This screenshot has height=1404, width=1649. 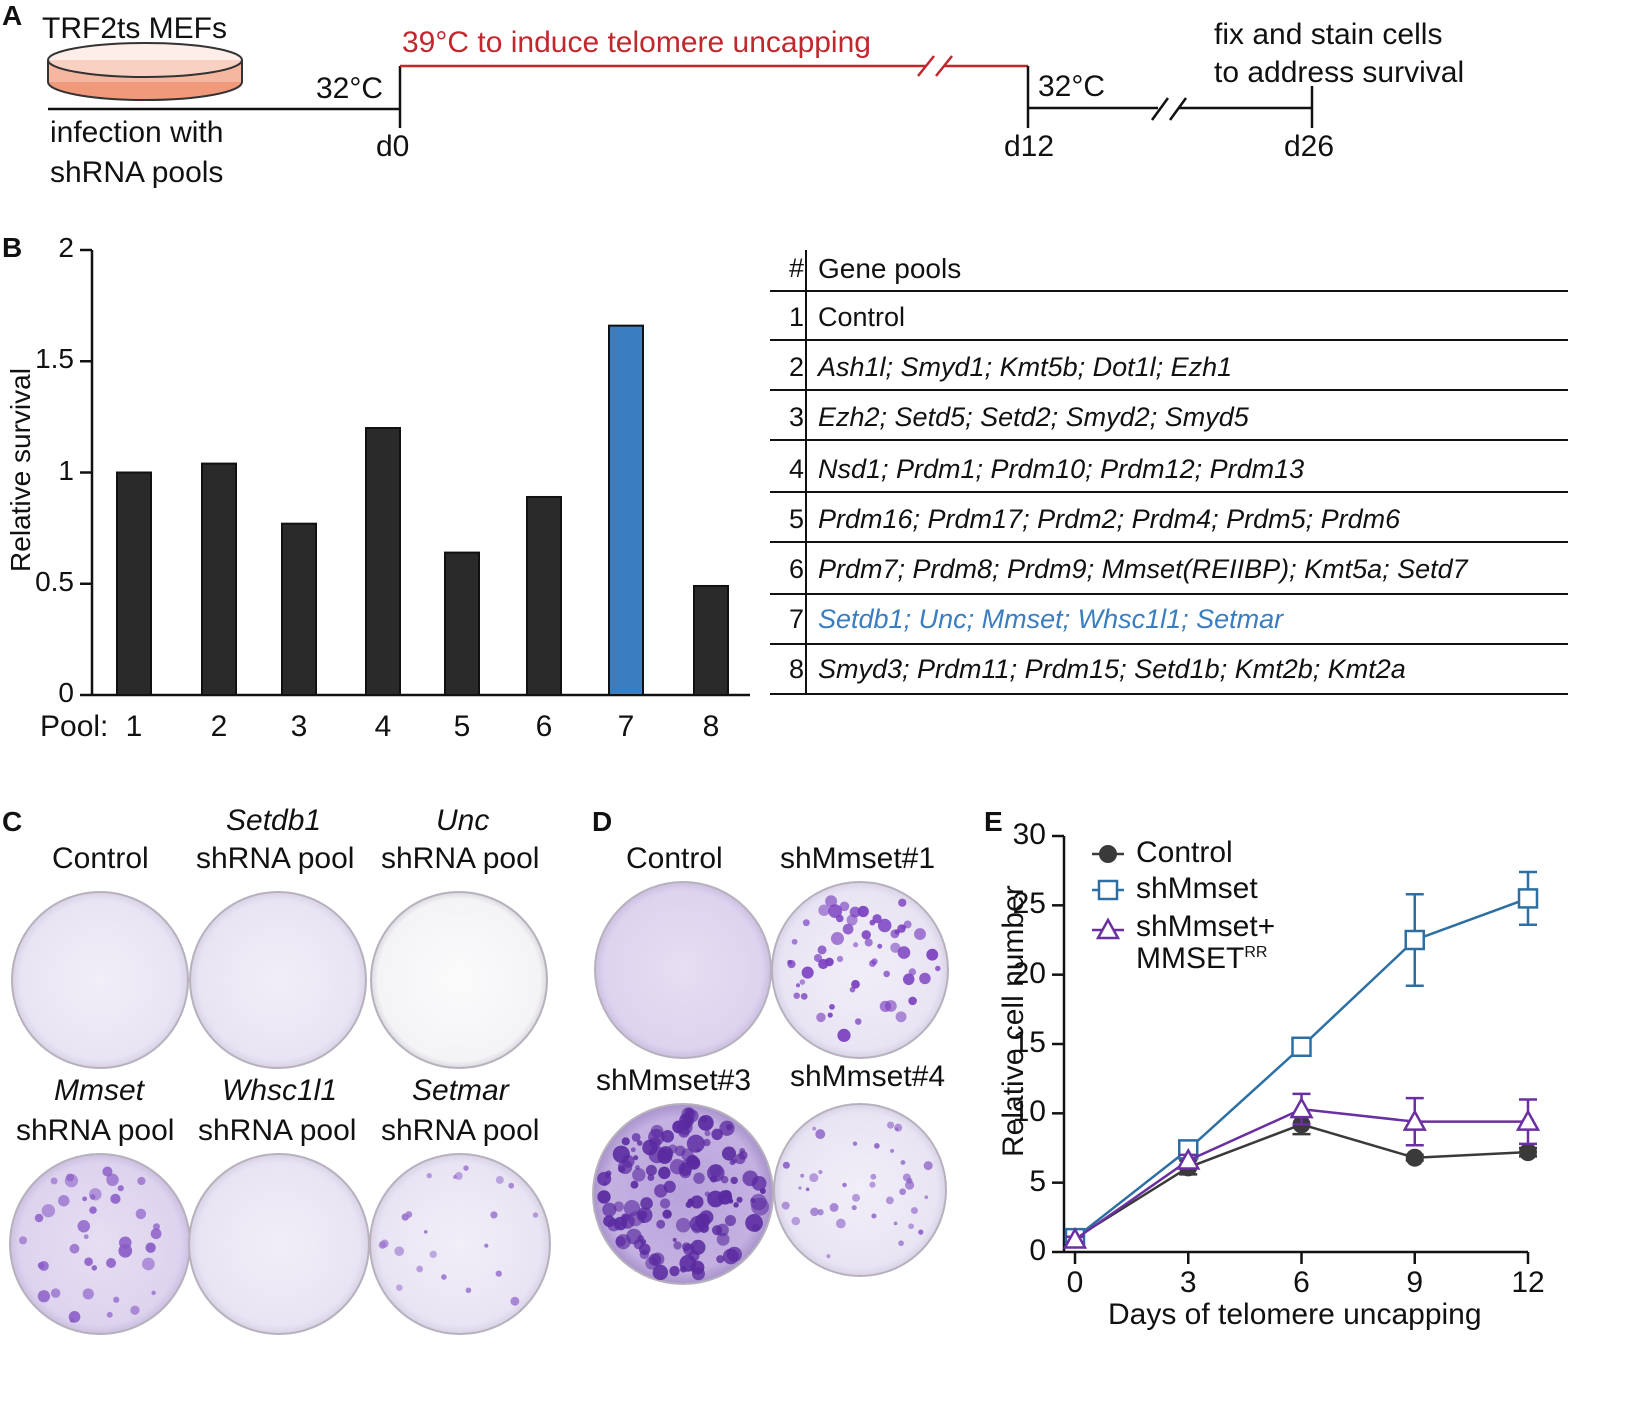 I want to click on cells-label: TRF2ts MEFs, so click(x=134, y=28).